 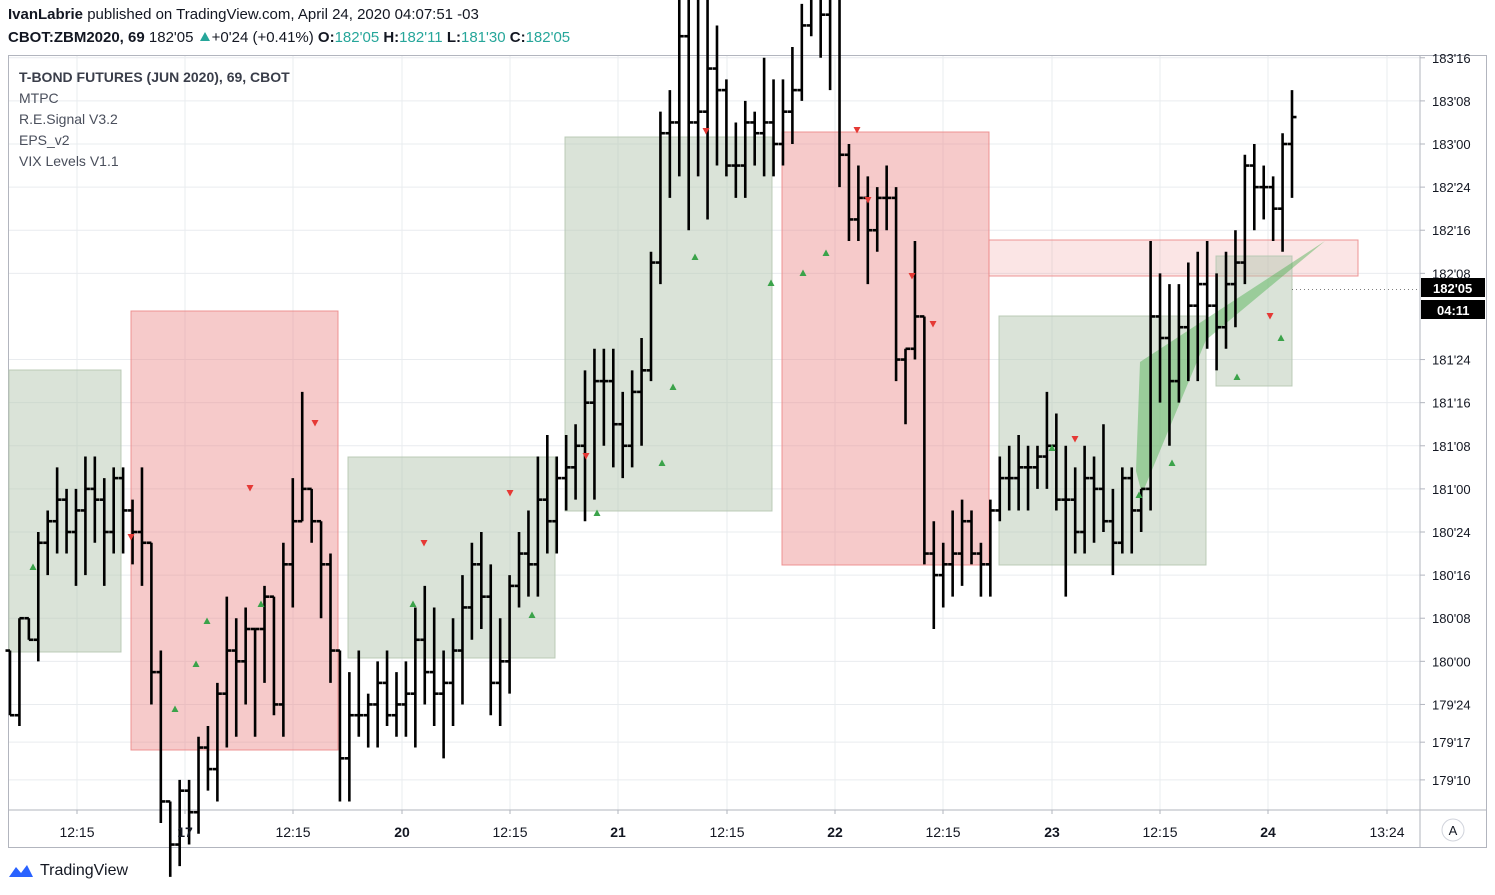 I want to click on auto-scale-button, so click(x=1453, y=830).